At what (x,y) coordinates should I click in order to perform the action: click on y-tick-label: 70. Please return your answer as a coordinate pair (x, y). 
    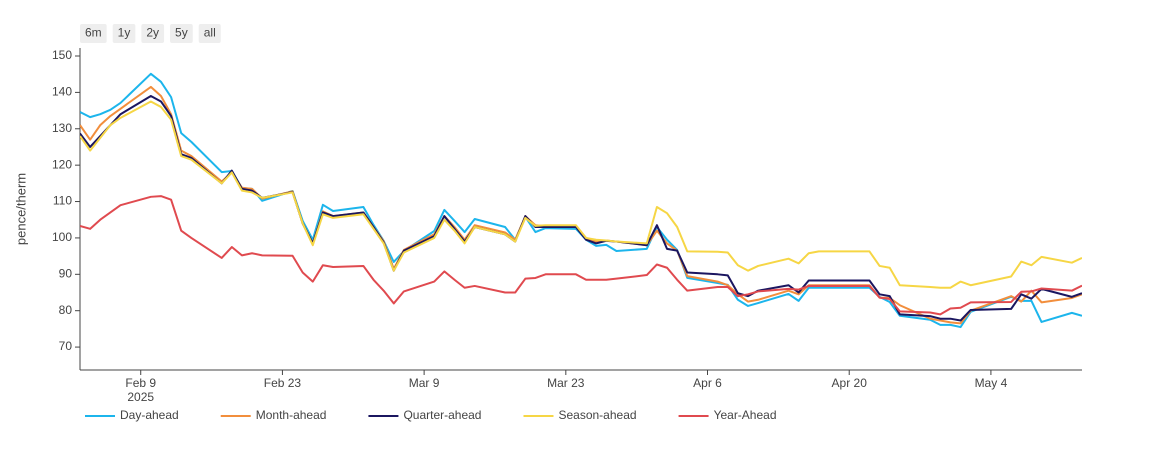
    Looking at the image, I should click on (66, 346).